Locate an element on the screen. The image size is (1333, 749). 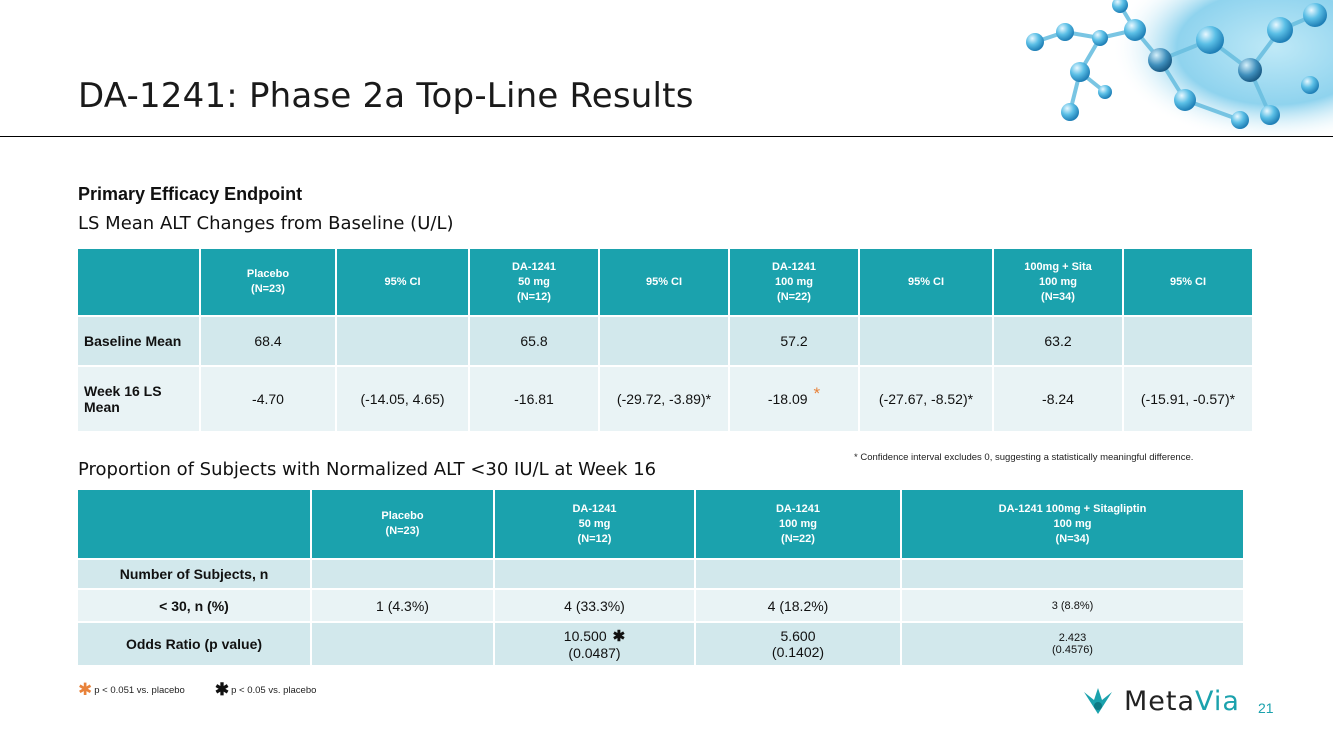
table-cell: (-29.72, -3.89)* is located at coordinates (664, 399).